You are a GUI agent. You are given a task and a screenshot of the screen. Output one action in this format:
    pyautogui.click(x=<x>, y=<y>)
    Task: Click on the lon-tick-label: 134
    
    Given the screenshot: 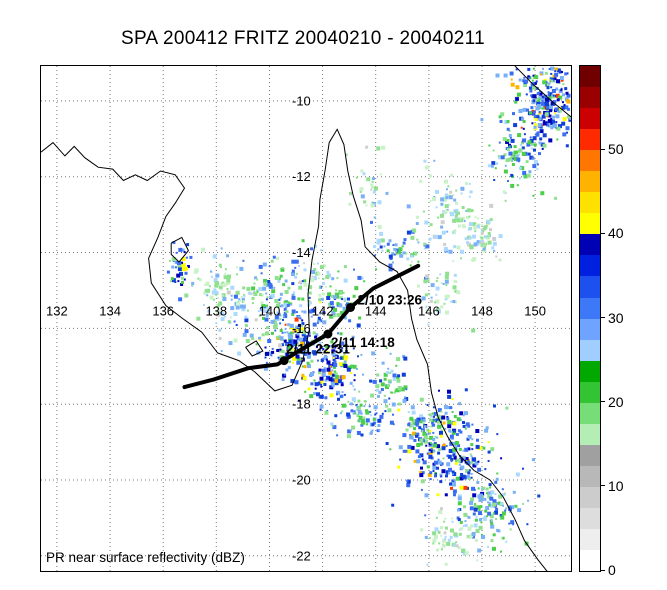 What is the action you would take?
    pyautogui.click(x=110, y=311)
    